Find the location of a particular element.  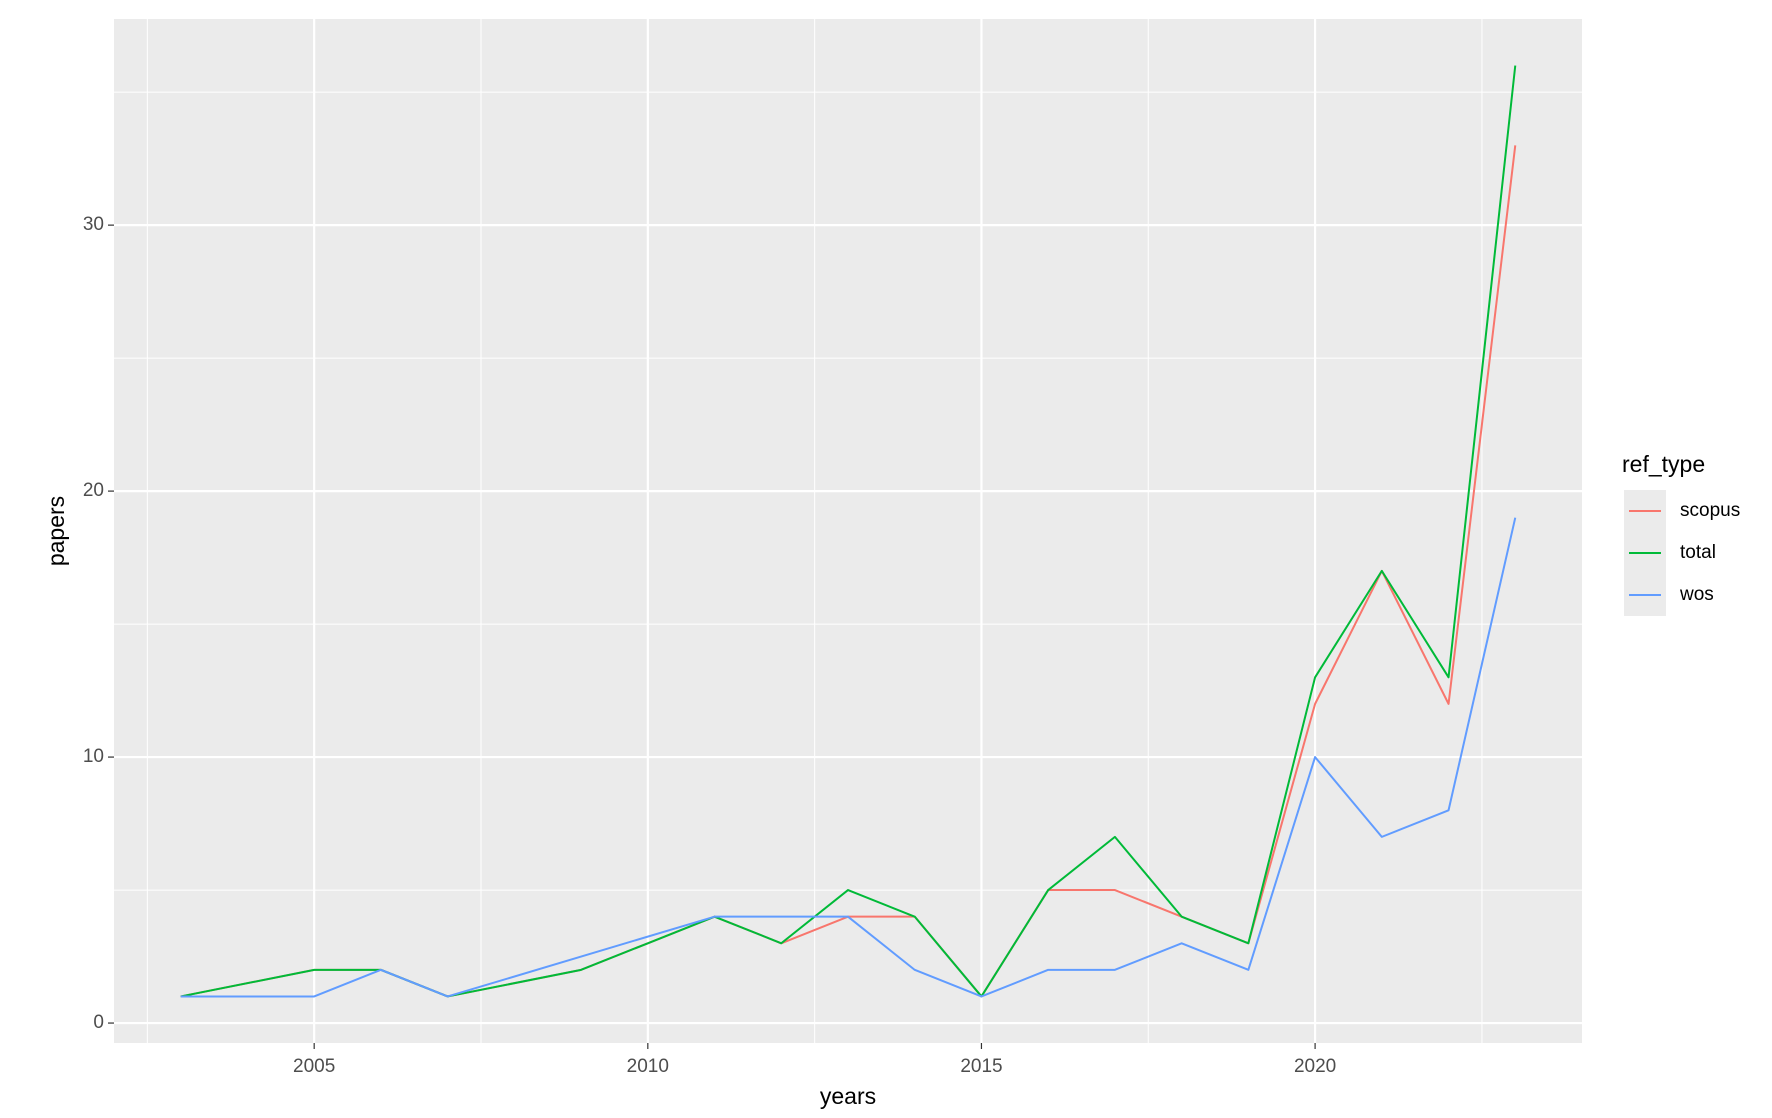

x-tick-label: 2010 is located at coordinates (648, 1066).